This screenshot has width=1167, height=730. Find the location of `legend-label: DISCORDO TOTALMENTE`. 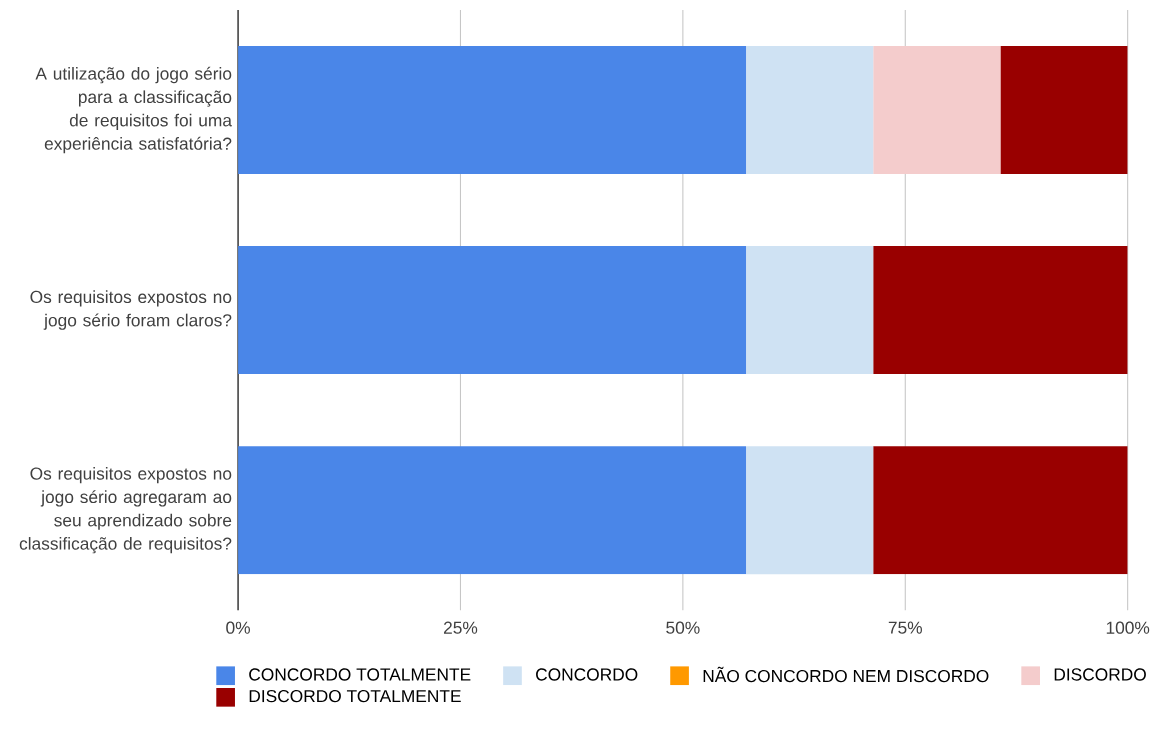

legend-label: DISCORDO TOTALMENTE is located at coordinates (355, 696).